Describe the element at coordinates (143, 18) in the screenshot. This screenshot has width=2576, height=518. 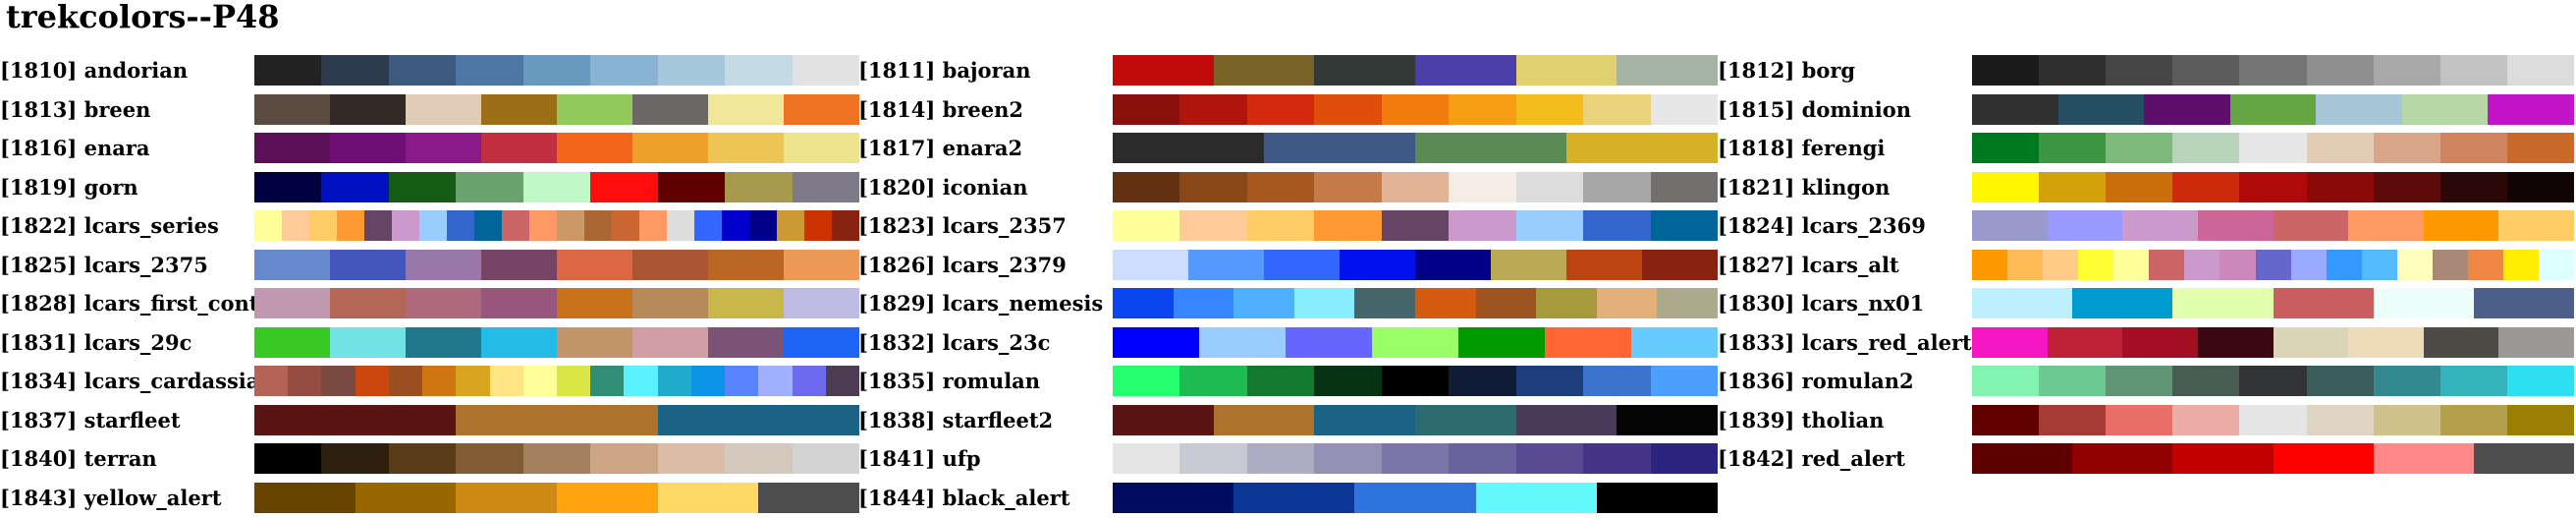
I see `figure-title: trekcolors--P48` at that location.